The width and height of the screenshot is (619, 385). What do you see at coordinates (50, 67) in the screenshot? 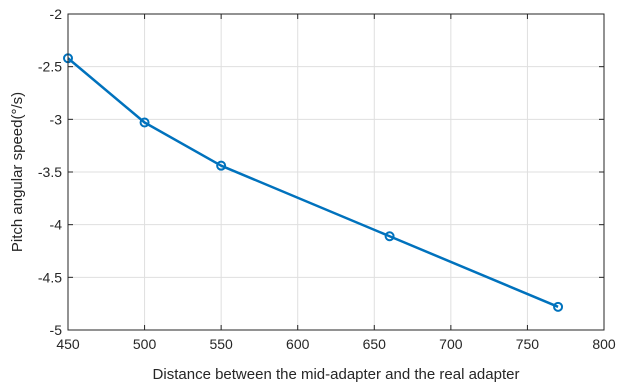
I see `y-tick-label: -2.5` at bounding box center [50, 67].